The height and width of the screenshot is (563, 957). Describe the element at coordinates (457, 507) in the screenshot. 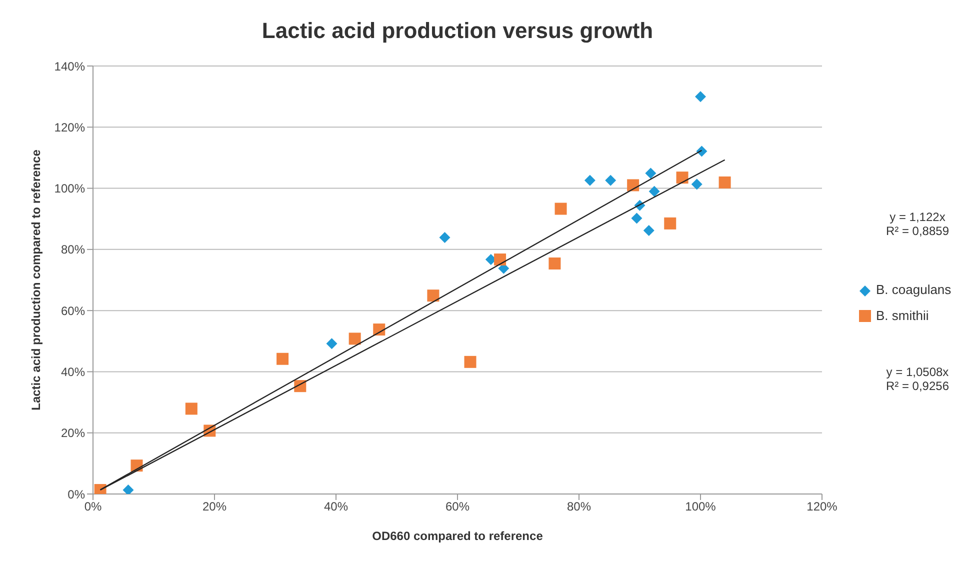

I see `x-tick-label: 60%` at that location.